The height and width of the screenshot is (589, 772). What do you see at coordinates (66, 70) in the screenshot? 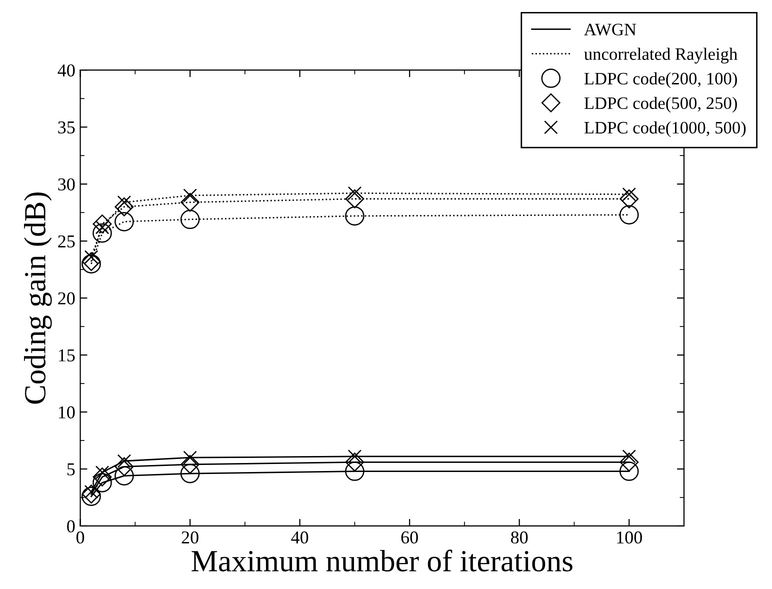
I see `y-tick-label: 40` at bounding box center [66, 70].